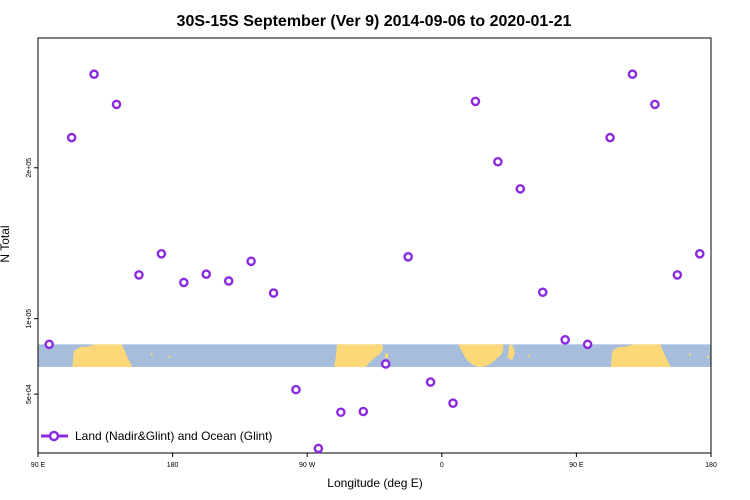 The height and width of the screenshot is (500, 750). What do you see at coordinates (358, 355) in the screenshot?
I see `south-america-land` at bounding box center [358, 355].